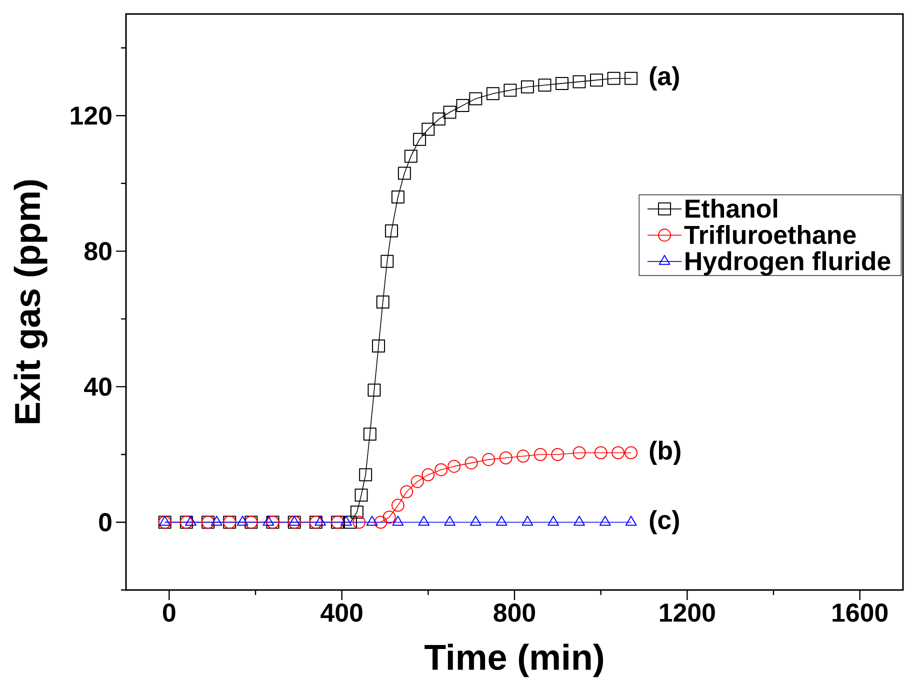 This screenshot has height=691, width=909. Describe the element at coordinates (732, 208) in the screenshot. I see `legend-label: Ethanol` at that location.